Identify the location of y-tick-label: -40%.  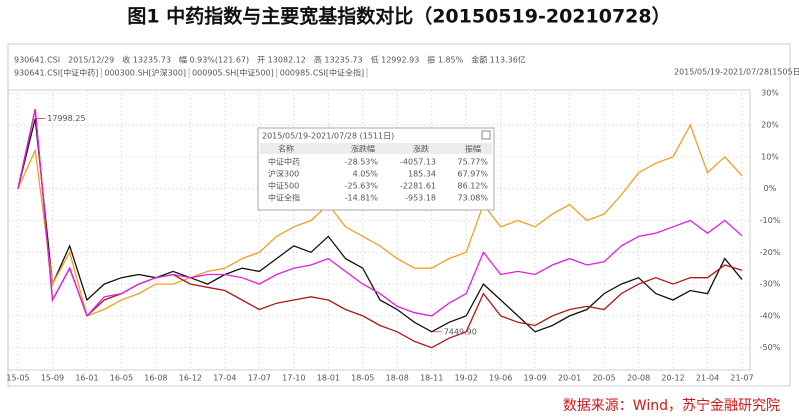
(770, 315).